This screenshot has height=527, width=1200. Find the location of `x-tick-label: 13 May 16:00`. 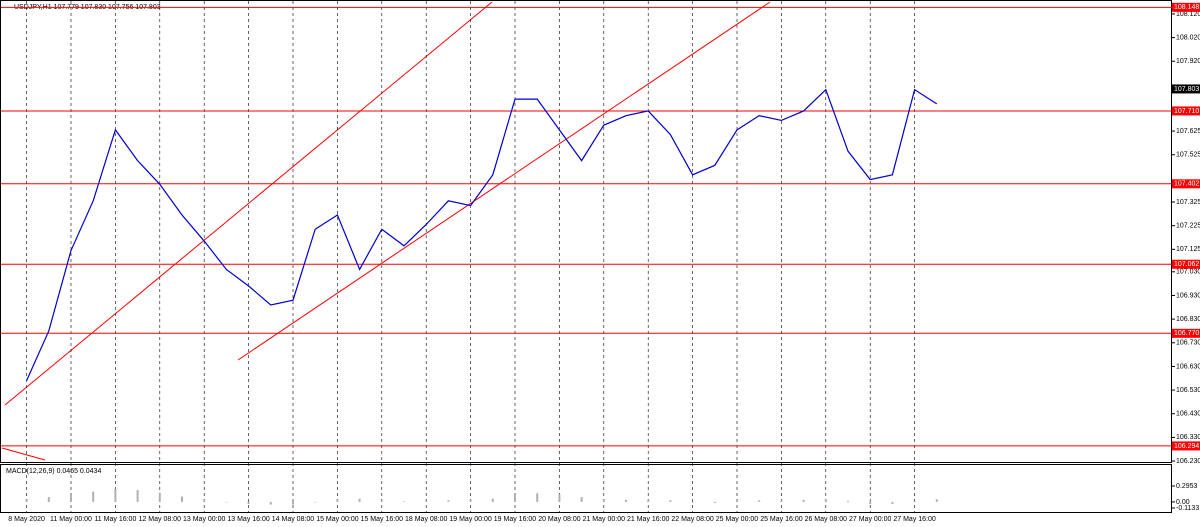

x-tick-label: 13 May 16:00 is located at coordinates (248, 519).